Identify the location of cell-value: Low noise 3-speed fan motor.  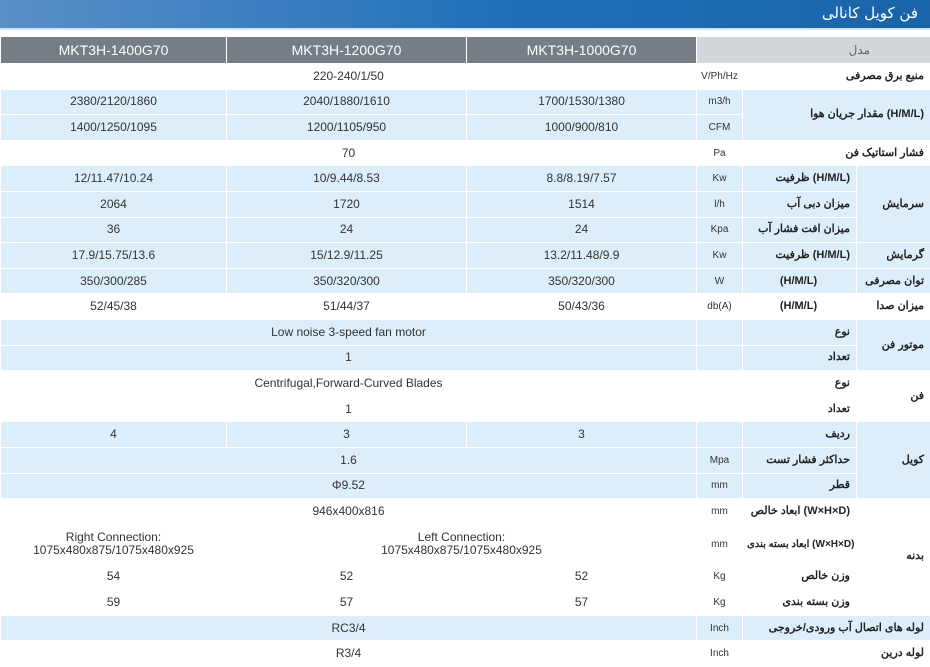
(349, 332).